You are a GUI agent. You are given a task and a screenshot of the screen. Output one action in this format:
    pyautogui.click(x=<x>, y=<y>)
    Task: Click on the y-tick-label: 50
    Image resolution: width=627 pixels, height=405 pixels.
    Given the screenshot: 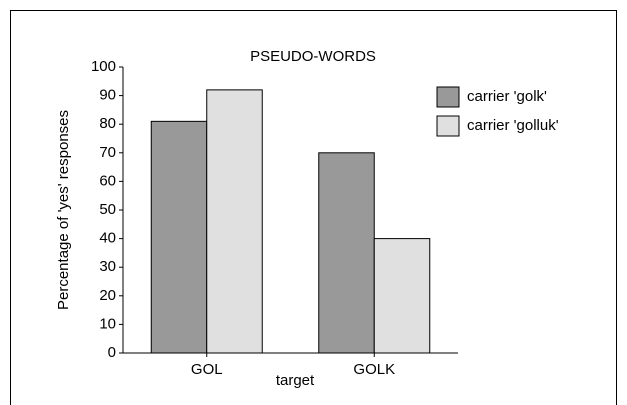 What is the action you would take?
    pyautogui.click(x=107, y=209)
    